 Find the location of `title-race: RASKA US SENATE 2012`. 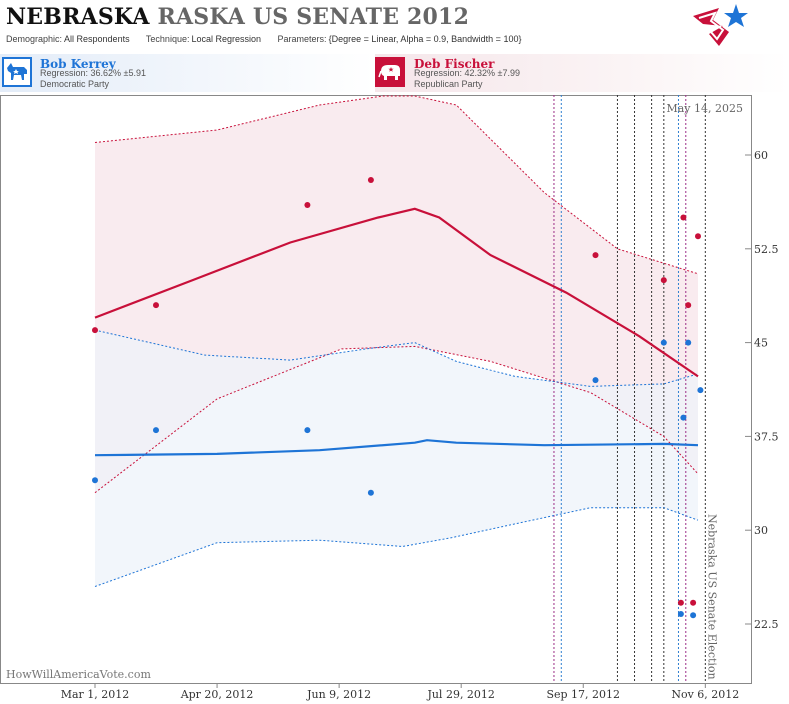

title-race: RASKA US SENATE 2012 is located at coordinates (313, 17).